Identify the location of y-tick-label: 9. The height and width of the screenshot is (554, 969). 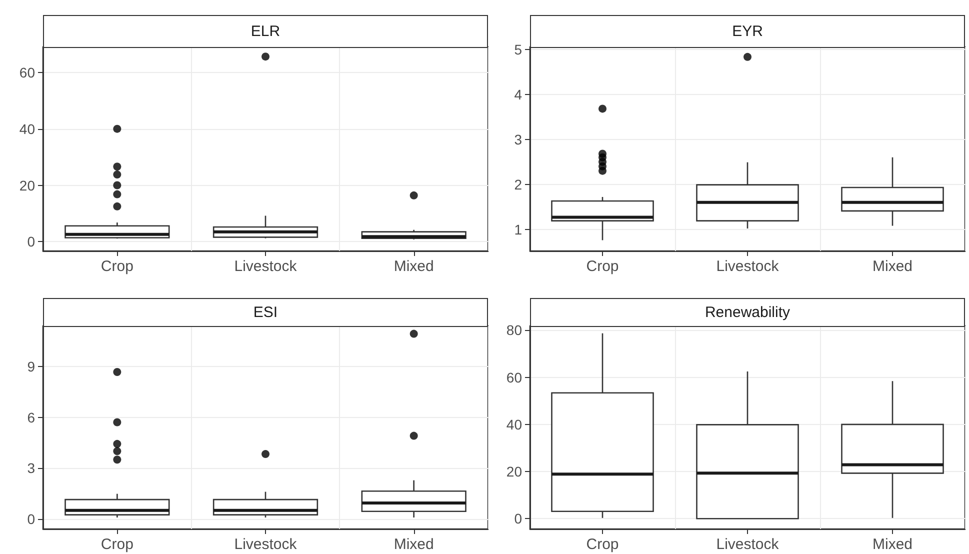
(31, 366).